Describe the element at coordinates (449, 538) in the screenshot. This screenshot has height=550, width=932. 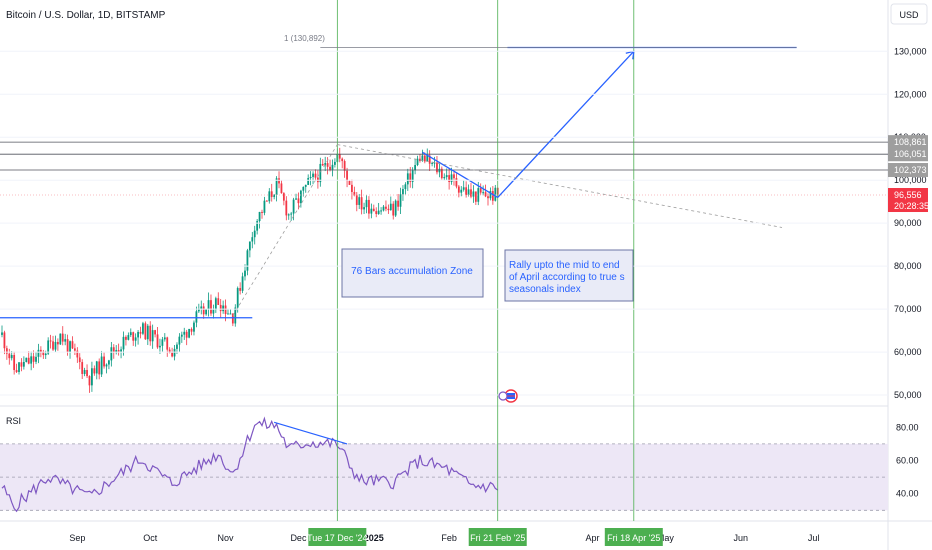
I see `time-tick-label: Feb` at that location.